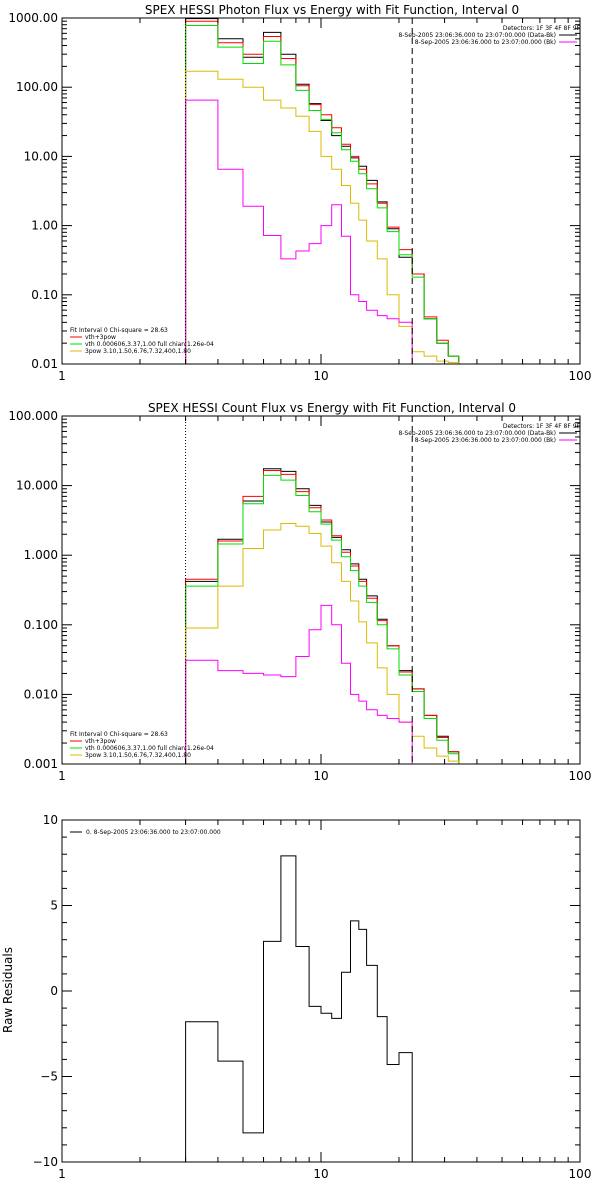  What do you see at coordinates (37, 87) in the screenshot?
I see `y-tick-label: 100.00` at bounding box center [37, 87].